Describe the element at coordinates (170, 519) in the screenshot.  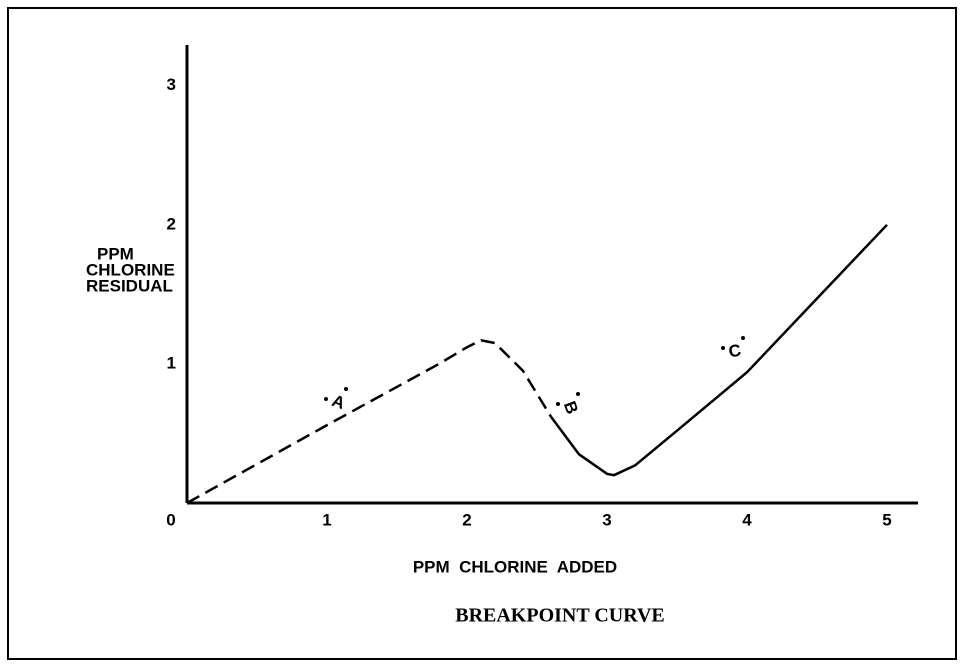
I see `x-tick-label: 0` at that location.